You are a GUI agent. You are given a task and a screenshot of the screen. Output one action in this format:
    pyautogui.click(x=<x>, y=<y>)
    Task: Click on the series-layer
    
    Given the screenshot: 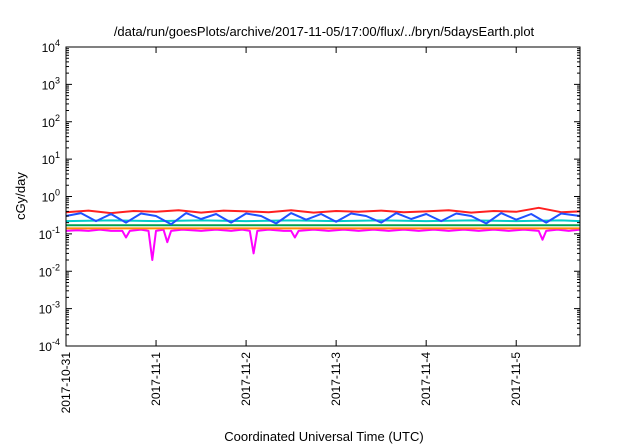 What is the action you would take?
    pyautogui.click(x=323, y=233)
    